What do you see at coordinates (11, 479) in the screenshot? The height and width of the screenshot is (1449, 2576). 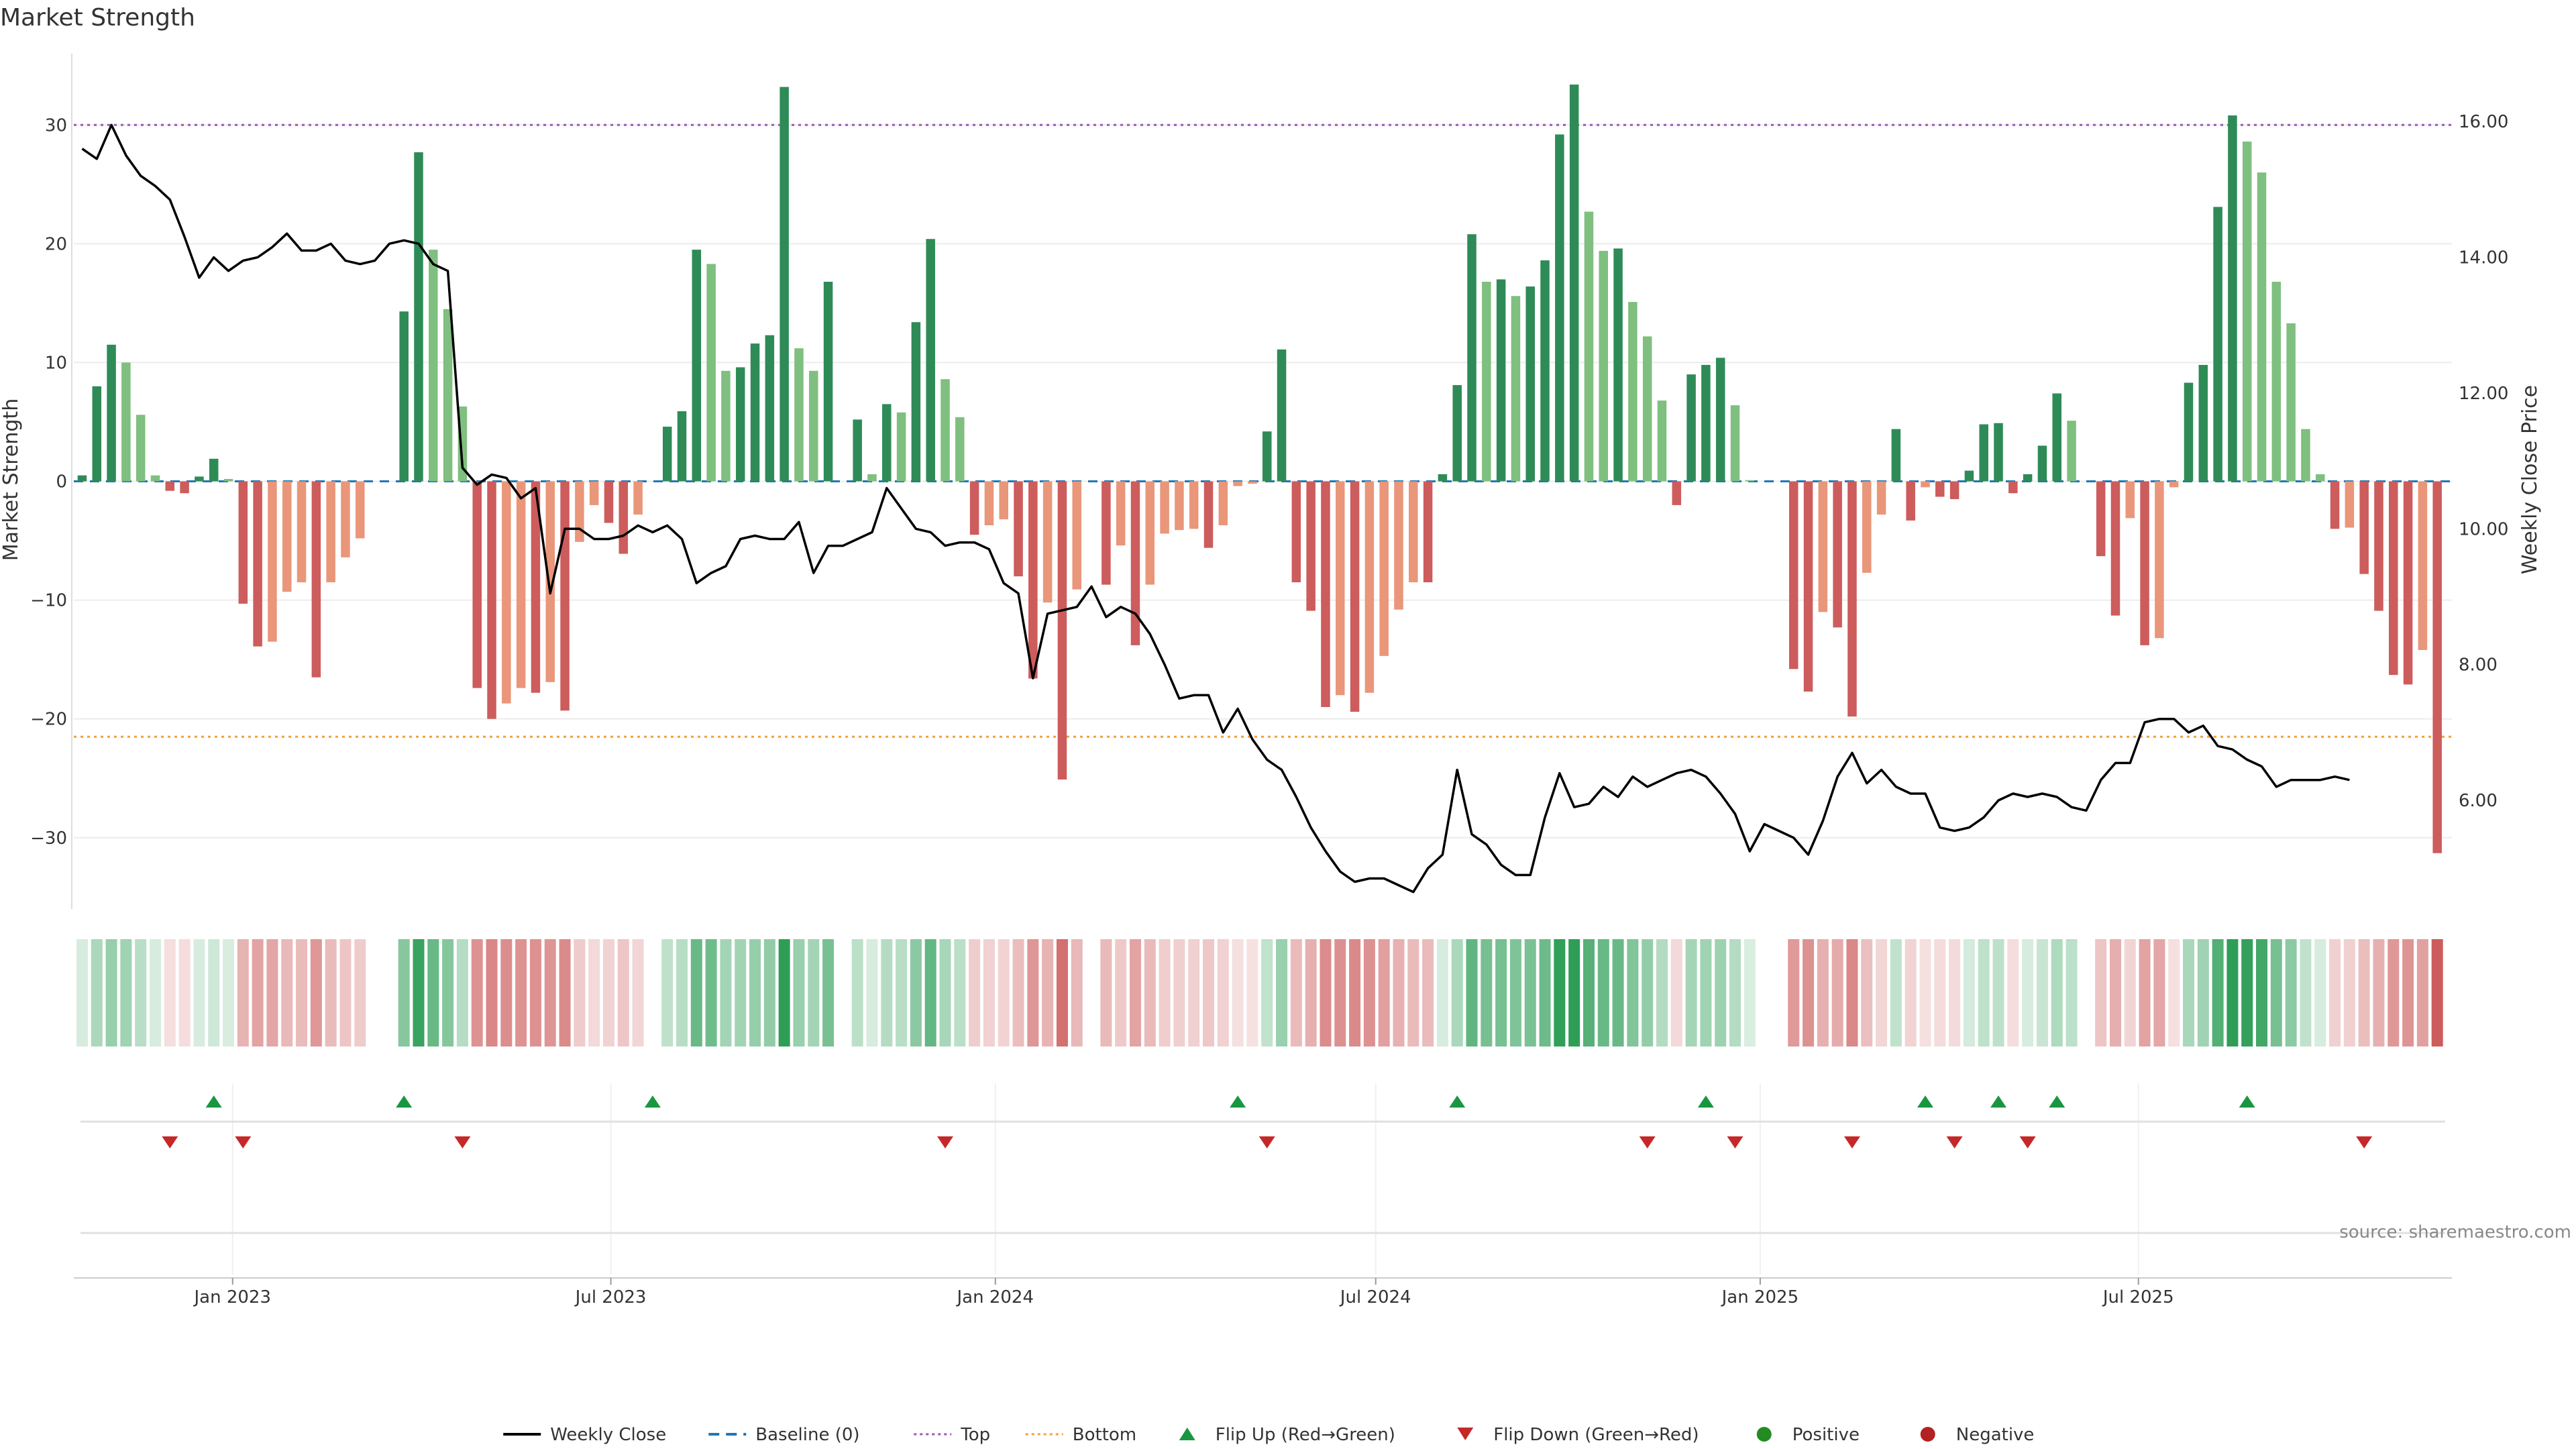 I see `y-axis-label: Market Strength` at bounding box center [11, 479].